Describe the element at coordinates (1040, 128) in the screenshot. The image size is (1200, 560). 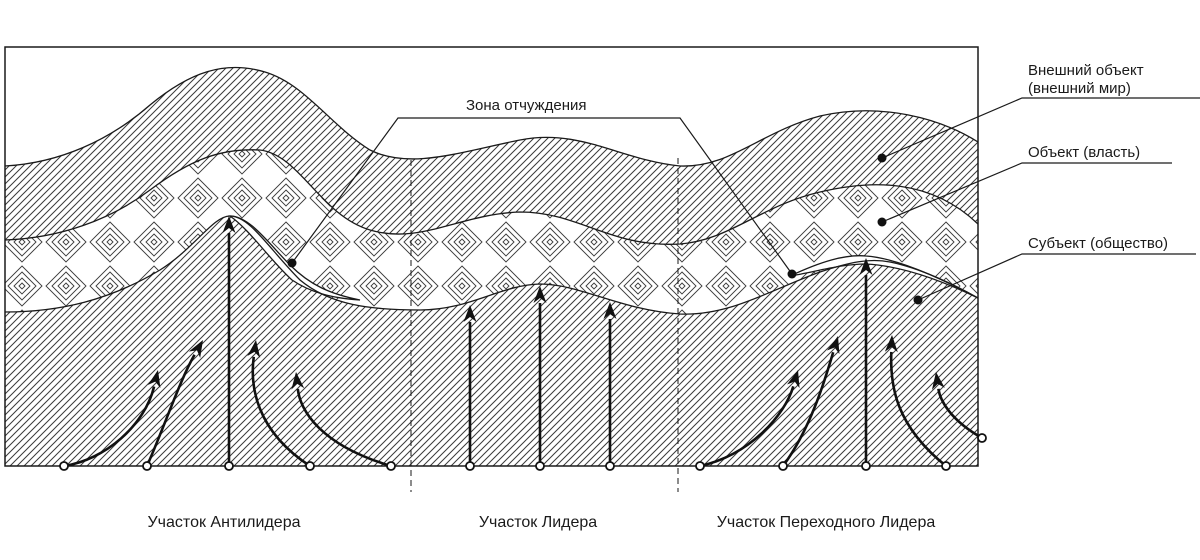
I see `external-object-leader` at that location.